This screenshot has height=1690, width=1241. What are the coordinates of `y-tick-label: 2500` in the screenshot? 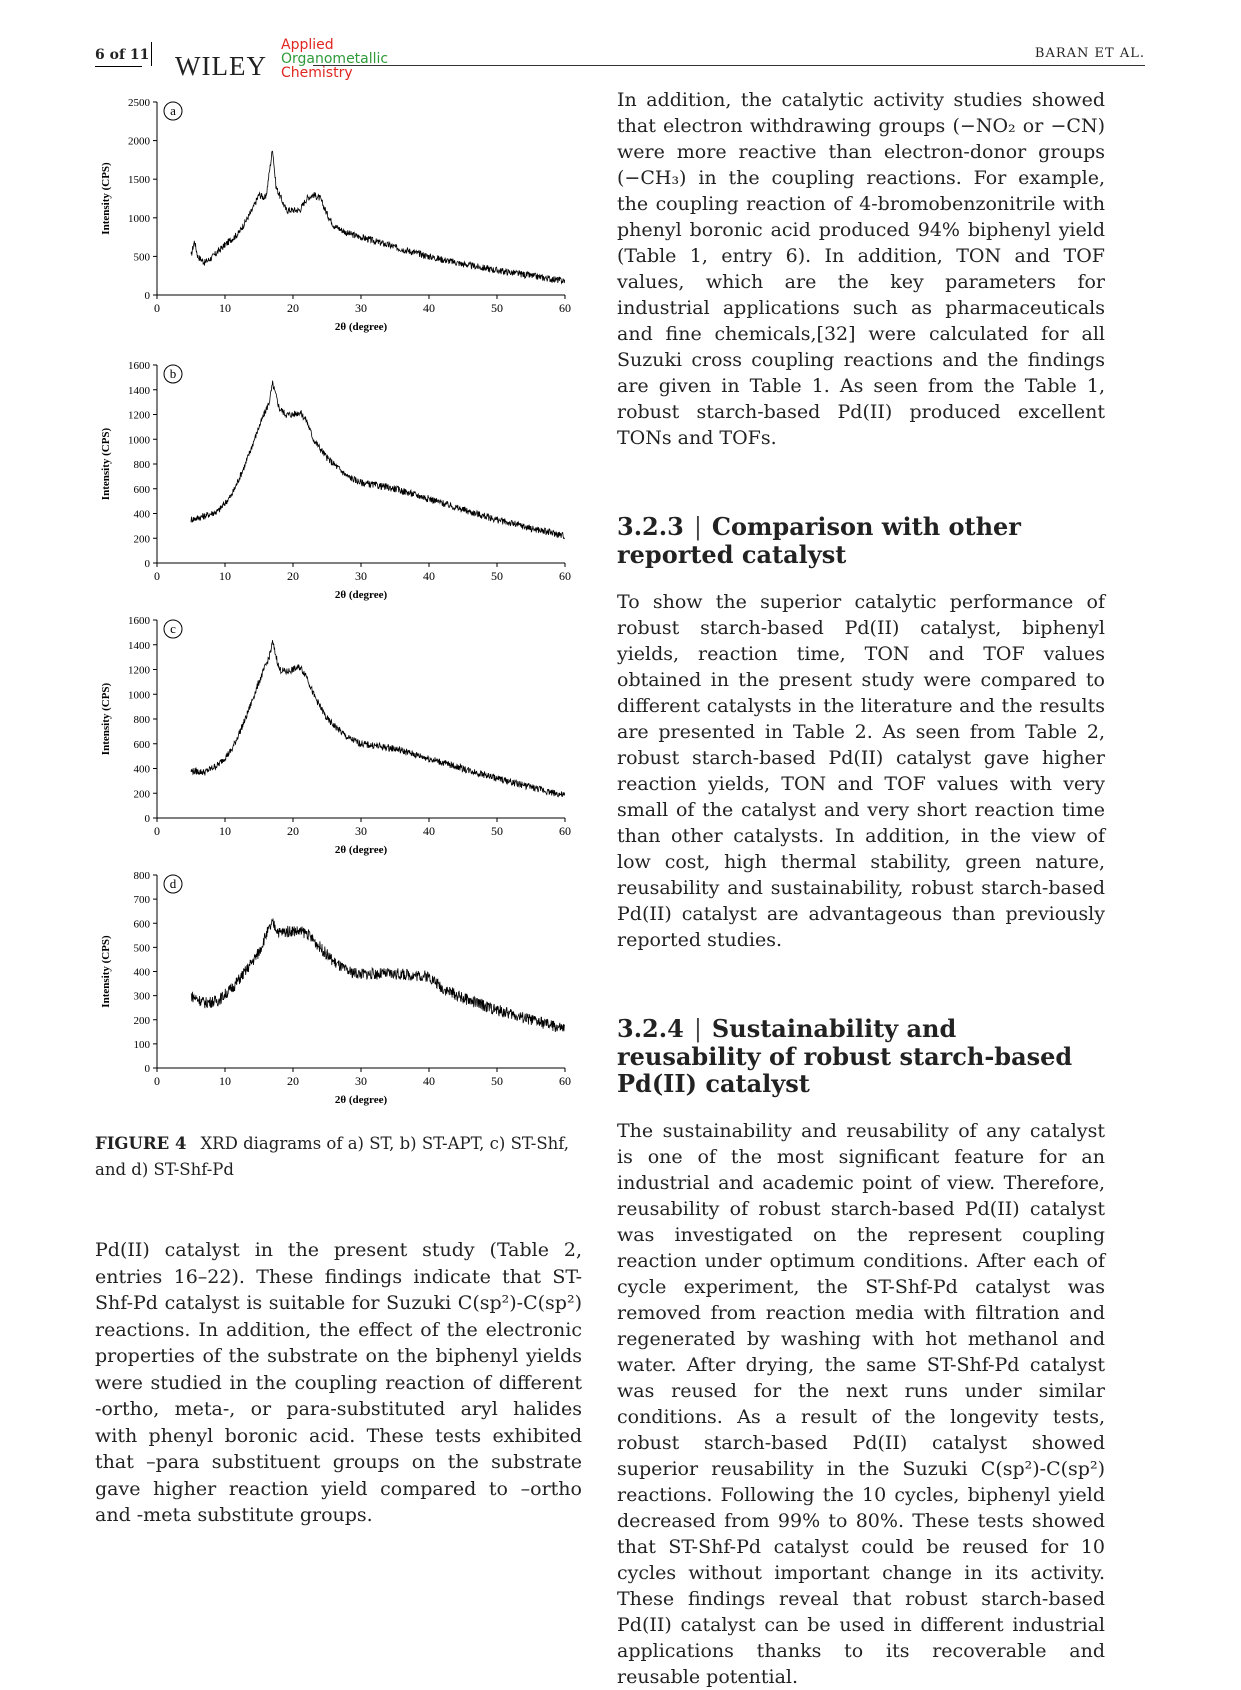 It's located at (139, 103).